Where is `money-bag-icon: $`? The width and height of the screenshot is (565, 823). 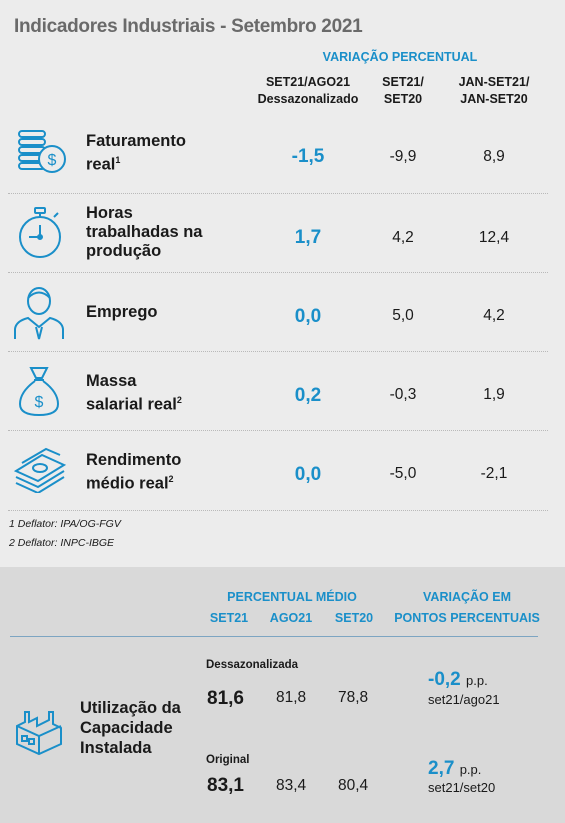
money-bag-icon: $ is located at coordinates (39, 393).